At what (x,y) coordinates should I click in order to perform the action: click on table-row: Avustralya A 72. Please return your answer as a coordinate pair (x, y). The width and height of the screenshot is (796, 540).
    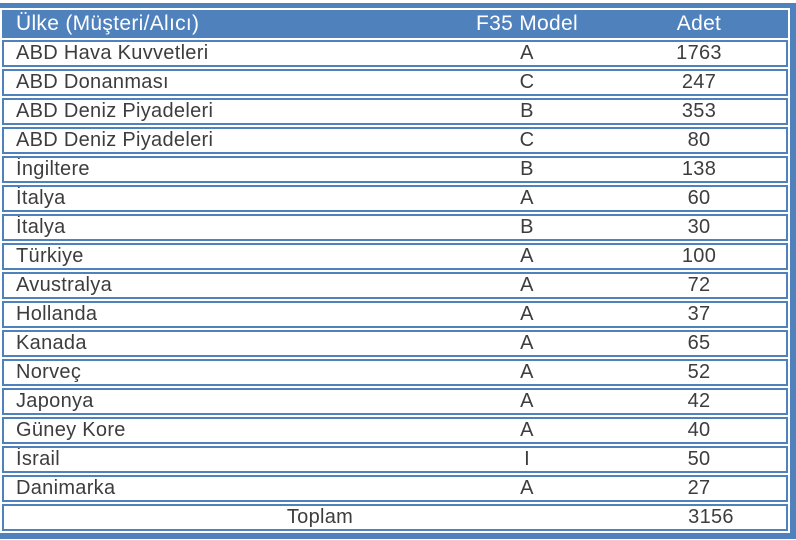
    Looking at the image, I should click on (395, 285).